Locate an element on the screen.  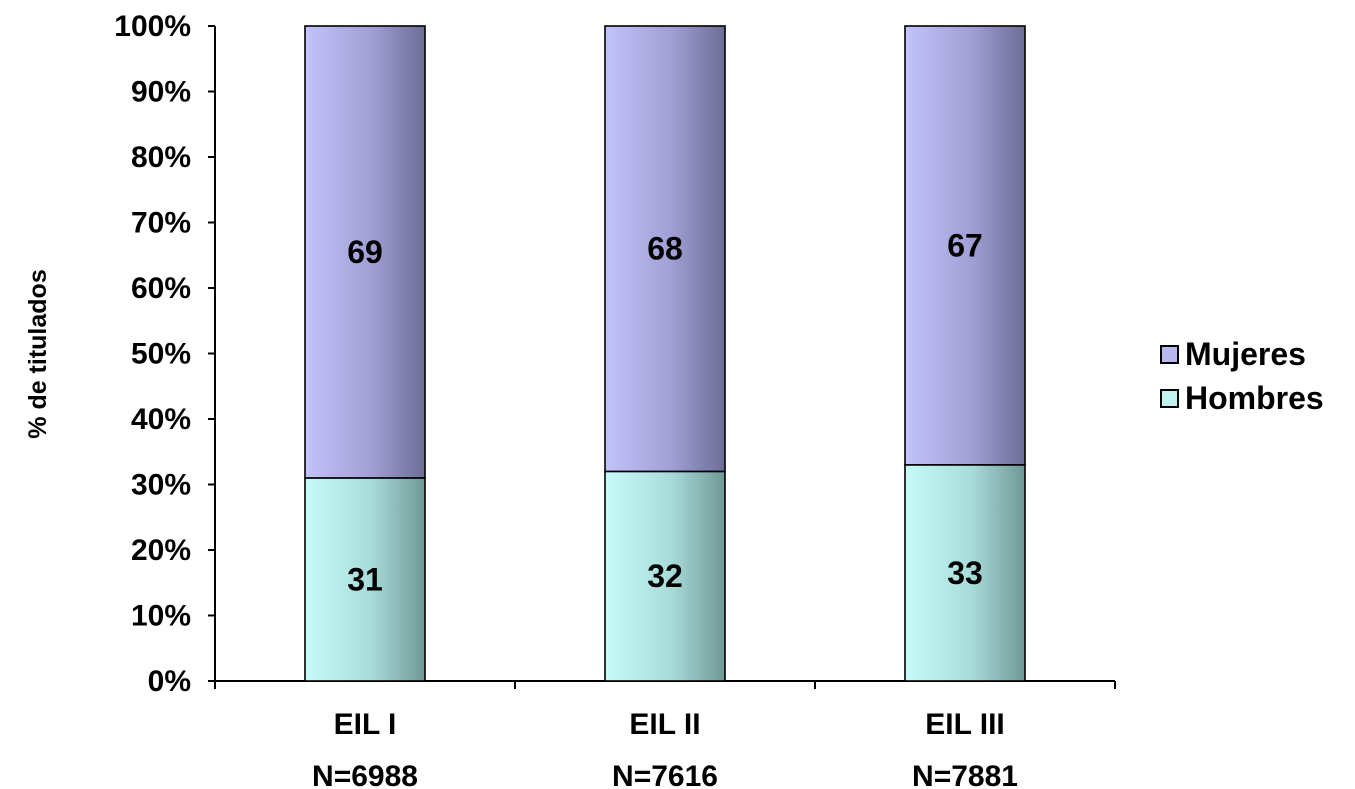
x-category-label: EIL III is located at coordinates (964, 724).